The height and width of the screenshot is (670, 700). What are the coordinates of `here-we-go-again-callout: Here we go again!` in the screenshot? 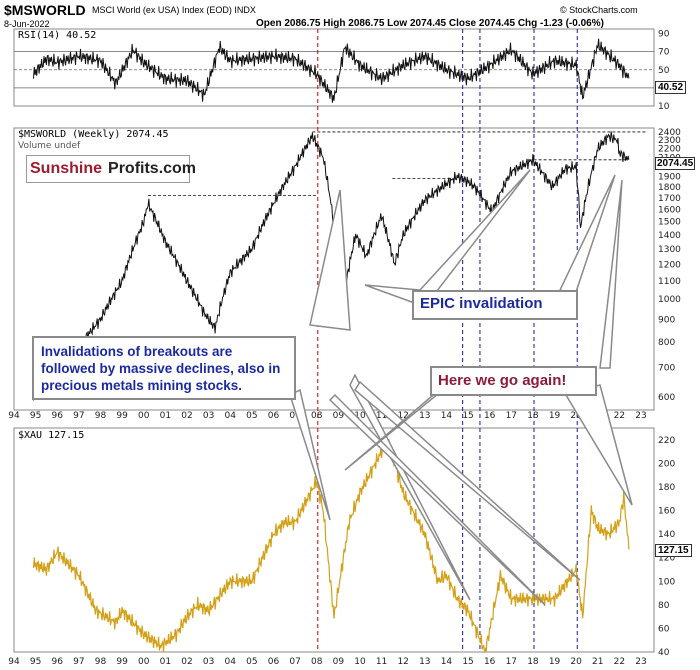 It's located at (513, 381).